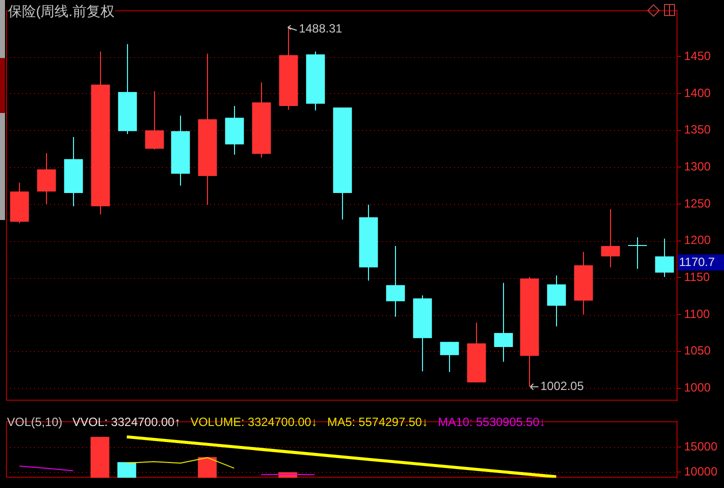 The width and height of the screenshot is (724, 488). Describe the element at coordinates (562, 386) in the screenshot. I see `annotation: 1002.05` at that location.